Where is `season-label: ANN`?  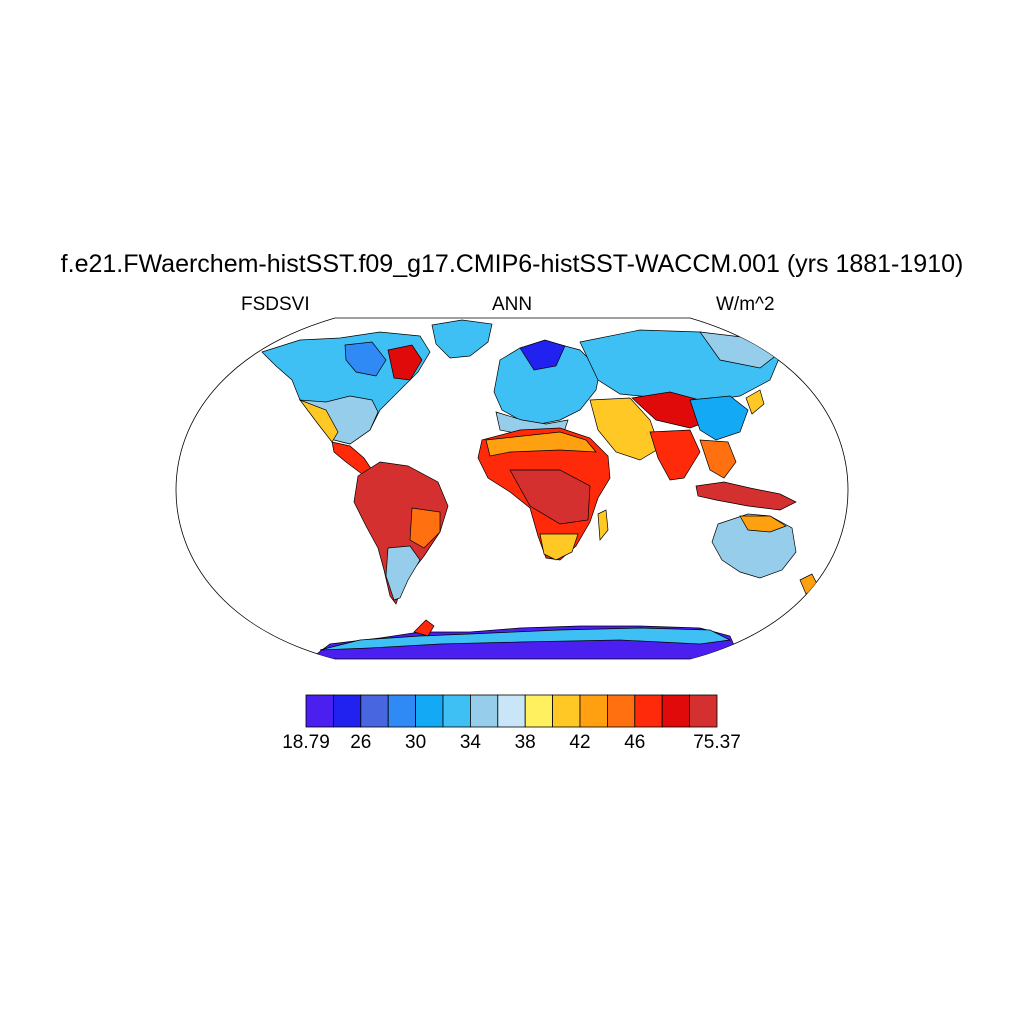
season-label: ANN is located at coordinates (512, 304).